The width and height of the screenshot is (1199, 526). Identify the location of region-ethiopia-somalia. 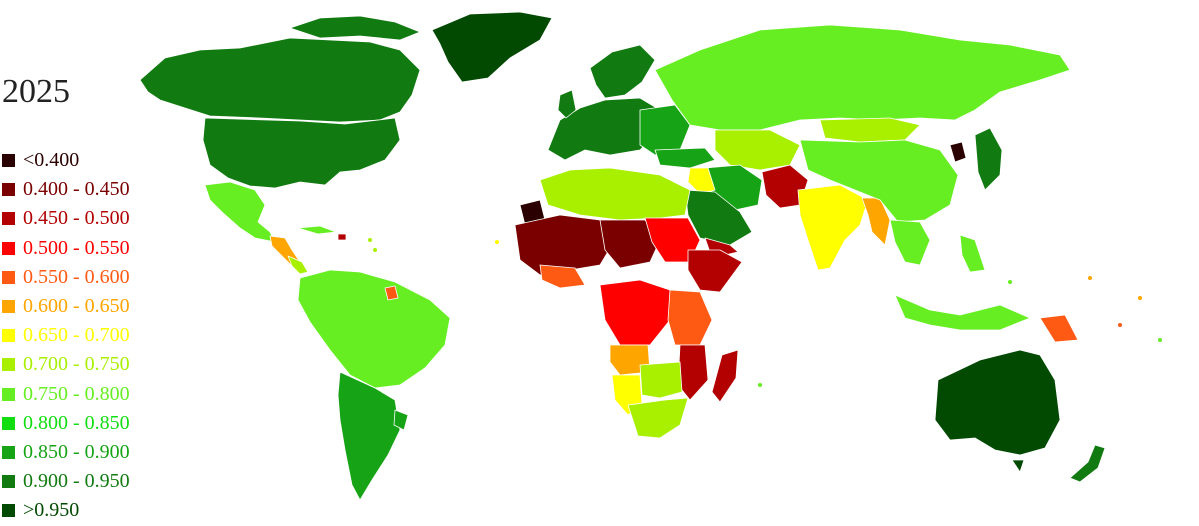
(715, 271).